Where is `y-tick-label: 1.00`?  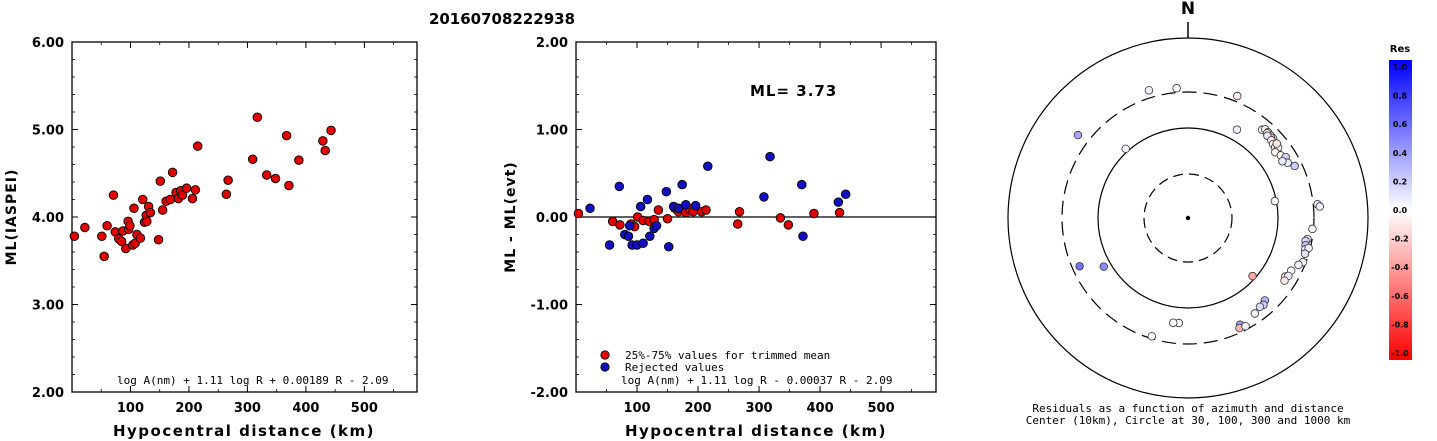 y-tick-label: 1.00 is located at coordinates (552, 131).